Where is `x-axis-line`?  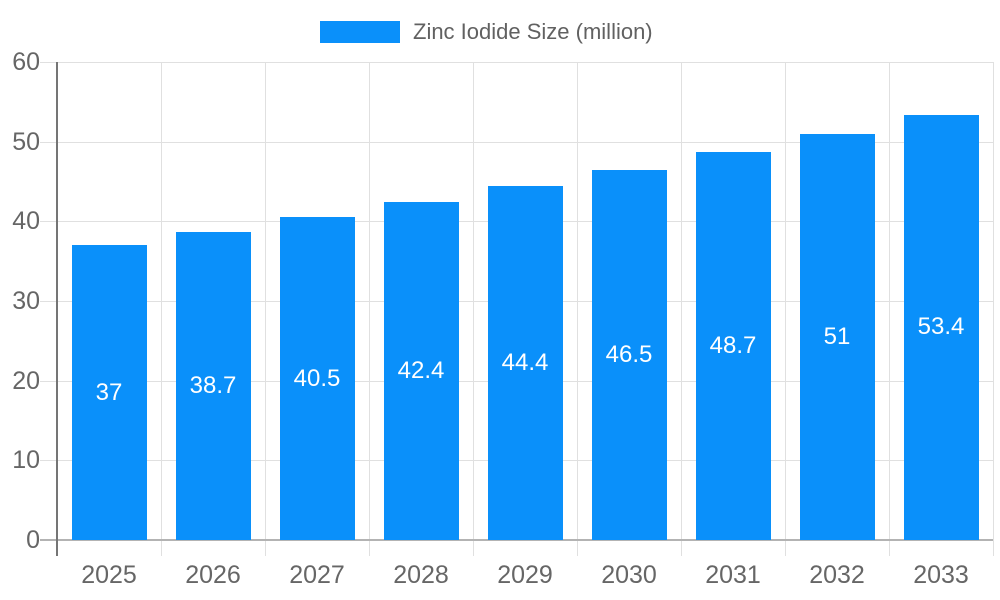
x-axis-line is located at coordinates (516, 540).